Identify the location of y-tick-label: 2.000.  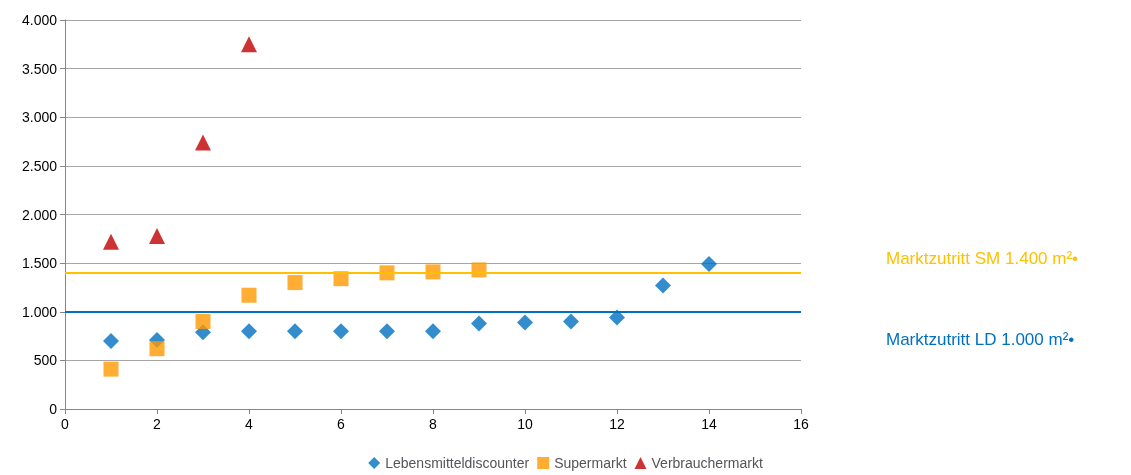
(39, 214).